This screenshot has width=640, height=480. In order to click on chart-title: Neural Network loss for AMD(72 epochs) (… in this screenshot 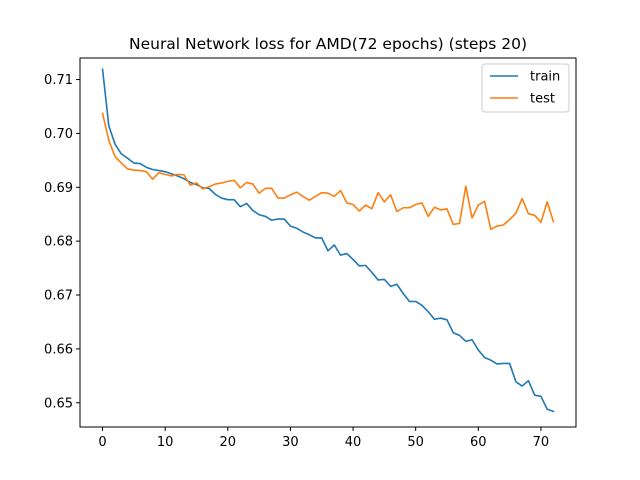, I will do `click(328, 44)`.